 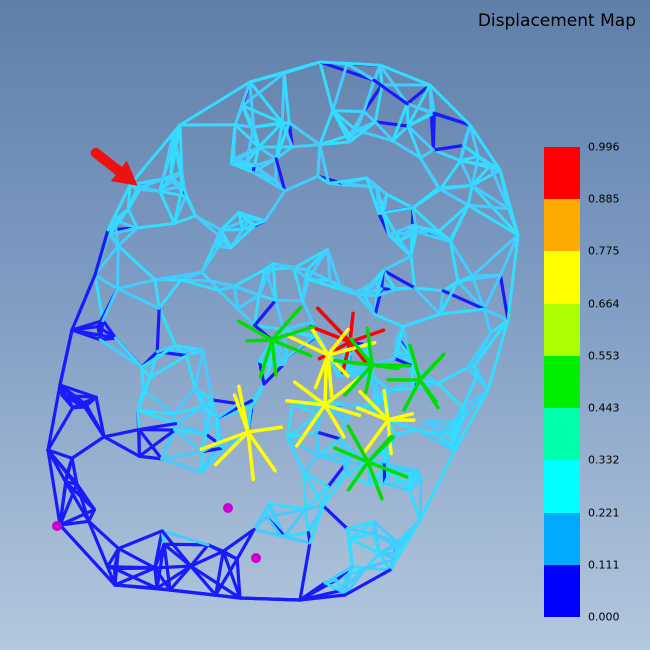 I want to click on colorbar-tick-label: 0.553, so click(x=604, y=356).